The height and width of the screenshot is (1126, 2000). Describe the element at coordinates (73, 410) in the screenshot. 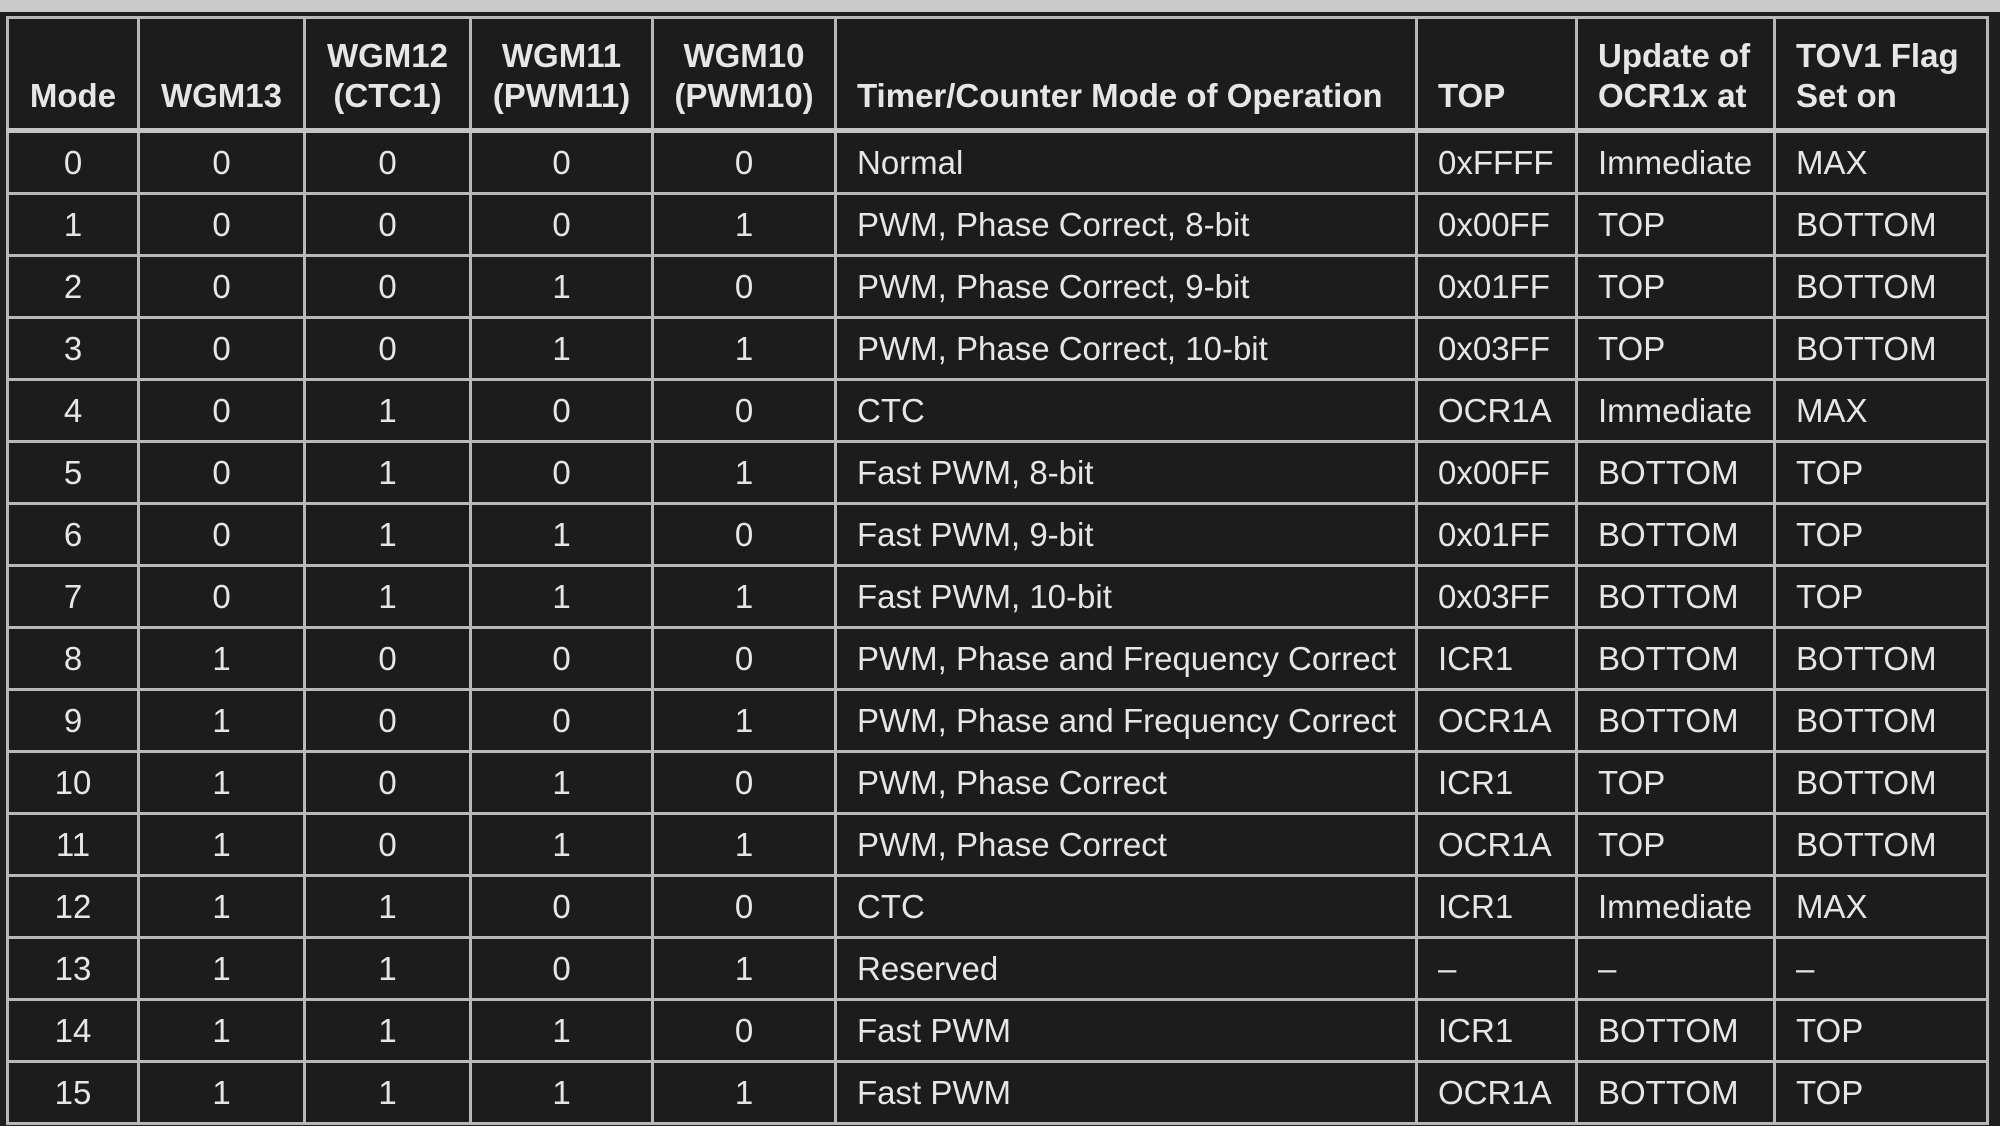

I see `table-cell: 4` at that location.